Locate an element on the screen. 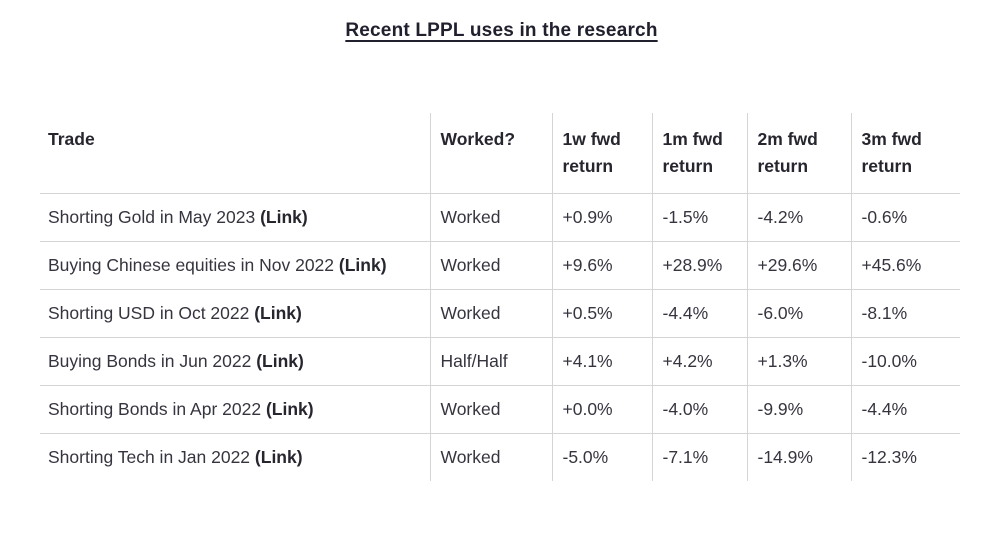 This screenshot has width=1003, height=543. return-3m-cell: -8.1% is located at coordinates (905, 313).